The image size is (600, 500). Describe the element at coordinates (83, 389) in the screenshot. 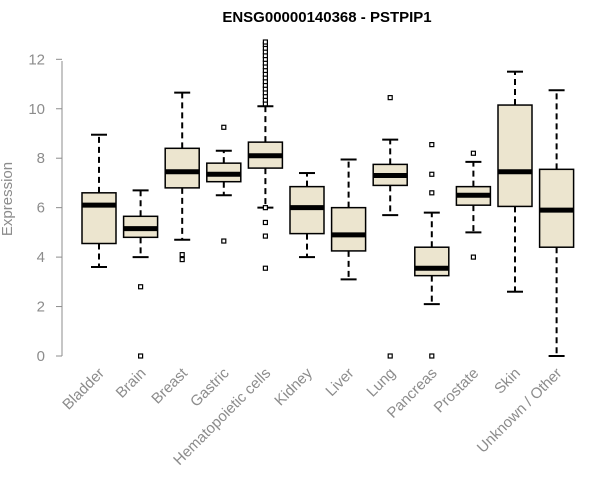

I see `category-label: Bladder` at that location.